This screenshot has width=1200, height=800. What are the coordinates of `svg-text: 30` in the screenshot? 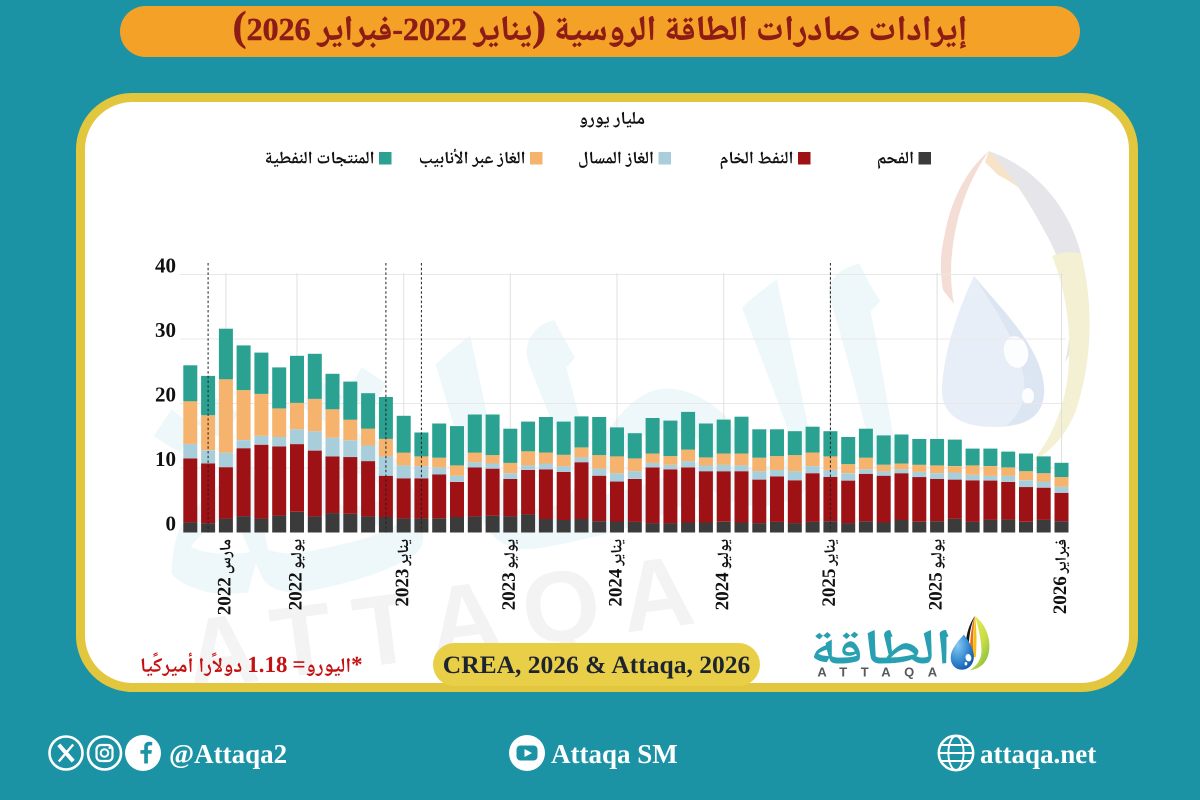 It's located at (165, 330).